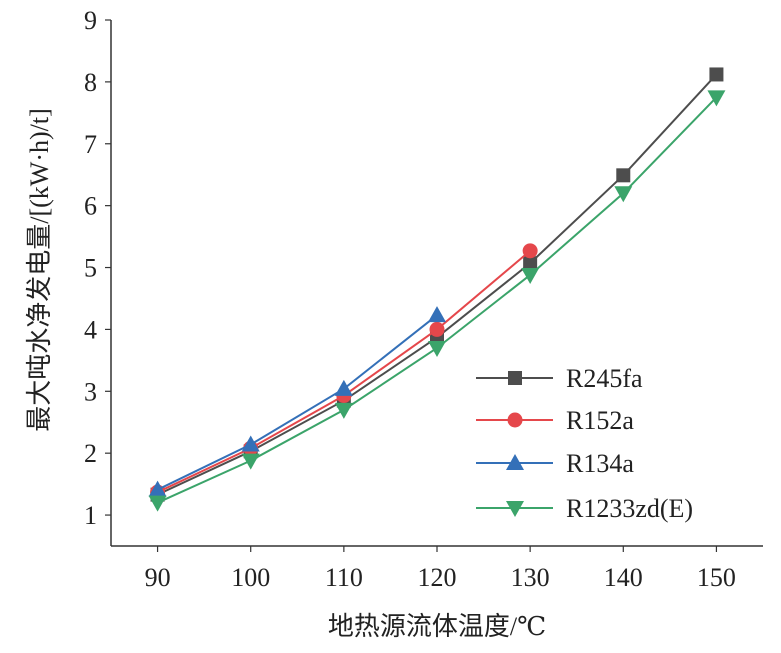 This screenshot has width=781, height=653. What do you see at coordinates (90, 144) in the screenshot?
I see `y-tick-label: 7` at bounding box center [90, 144].